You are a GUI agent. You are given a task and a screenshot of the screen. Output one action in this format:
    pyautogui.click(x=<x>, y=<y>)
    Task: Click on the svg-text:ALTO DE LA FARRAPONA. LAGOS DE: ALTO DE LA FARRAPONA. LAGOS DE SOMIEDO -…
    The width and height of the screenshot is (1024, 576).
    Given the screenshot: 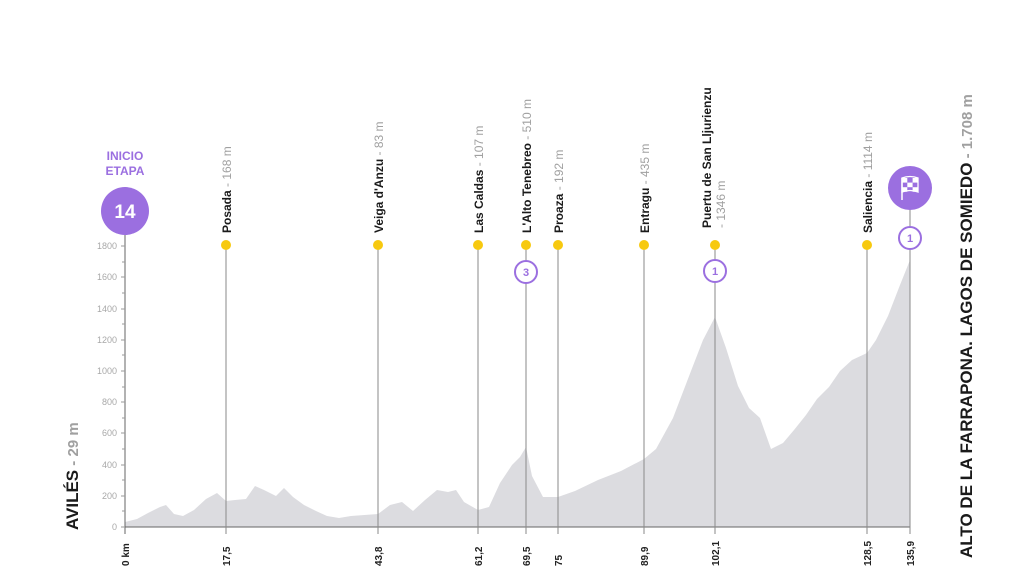 What is the action you would take?
    pyautogui.click(x=966, y=326)
    